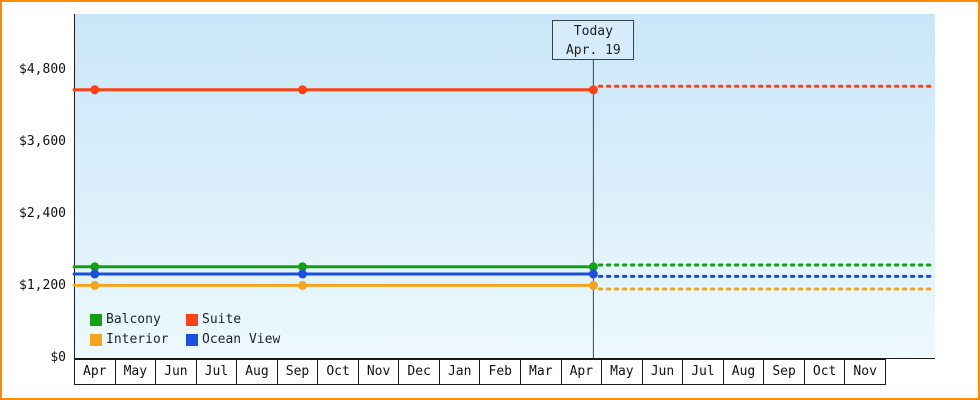  Describe the element at coordinates (42, 141) in the screenshot. I see `y-axis-label: $3,600` at that location.